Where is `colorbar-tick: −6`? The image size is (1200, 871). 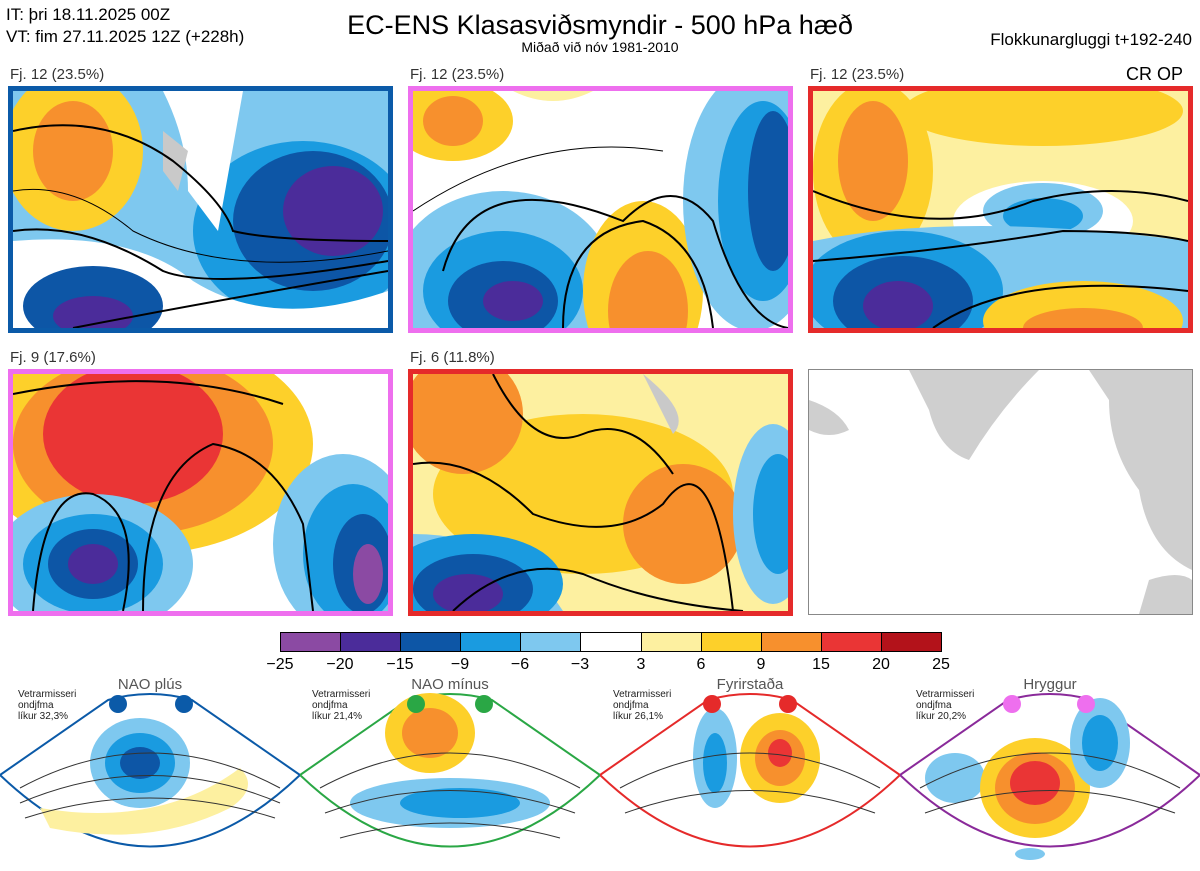 colorbar-tick: −6 is located at coordinates (520, 664).